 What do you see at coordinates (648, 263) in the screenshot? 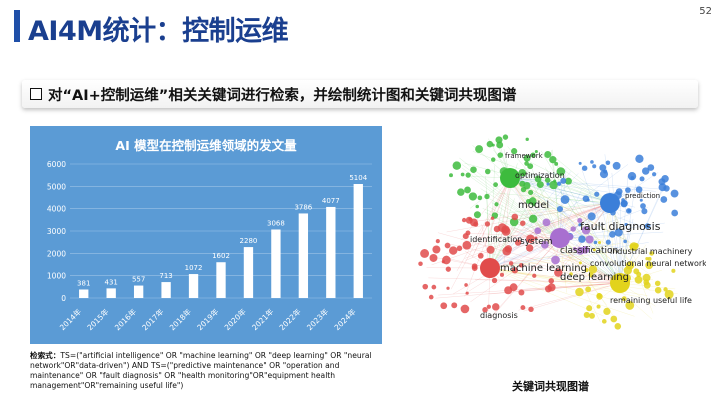
I see `keyword-label: convolutional neural network` at bounding box center [648, 263].